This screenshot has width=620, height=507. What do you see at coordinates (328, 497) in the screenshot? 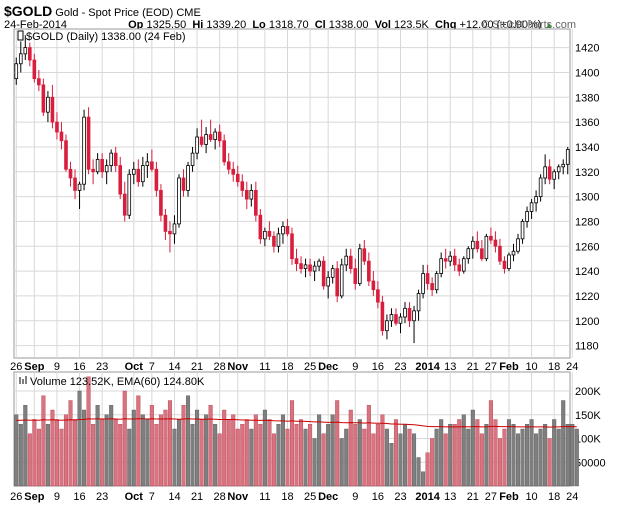
I see `volume-x-tick-label: Dec` at bounding box center [328, 497].